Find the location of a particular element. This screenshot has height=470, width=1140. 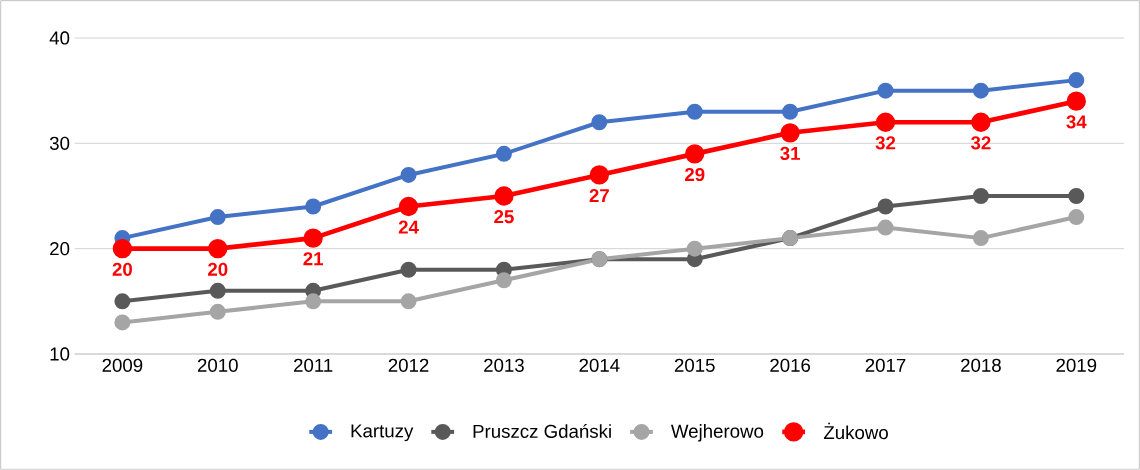

x-tick-label: 2016 is located at coordinates (790, 365).